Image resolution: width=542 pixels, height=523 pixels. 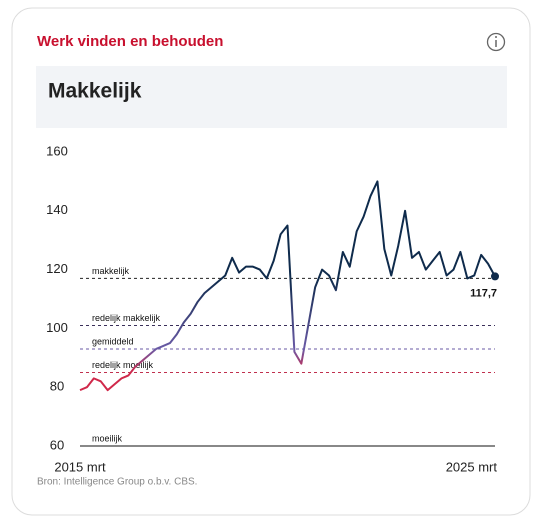 What do you see at coordinates (111, 271) in the screenshot?
I see `reference-label: makkelijk` at bounding box center [111, 271].